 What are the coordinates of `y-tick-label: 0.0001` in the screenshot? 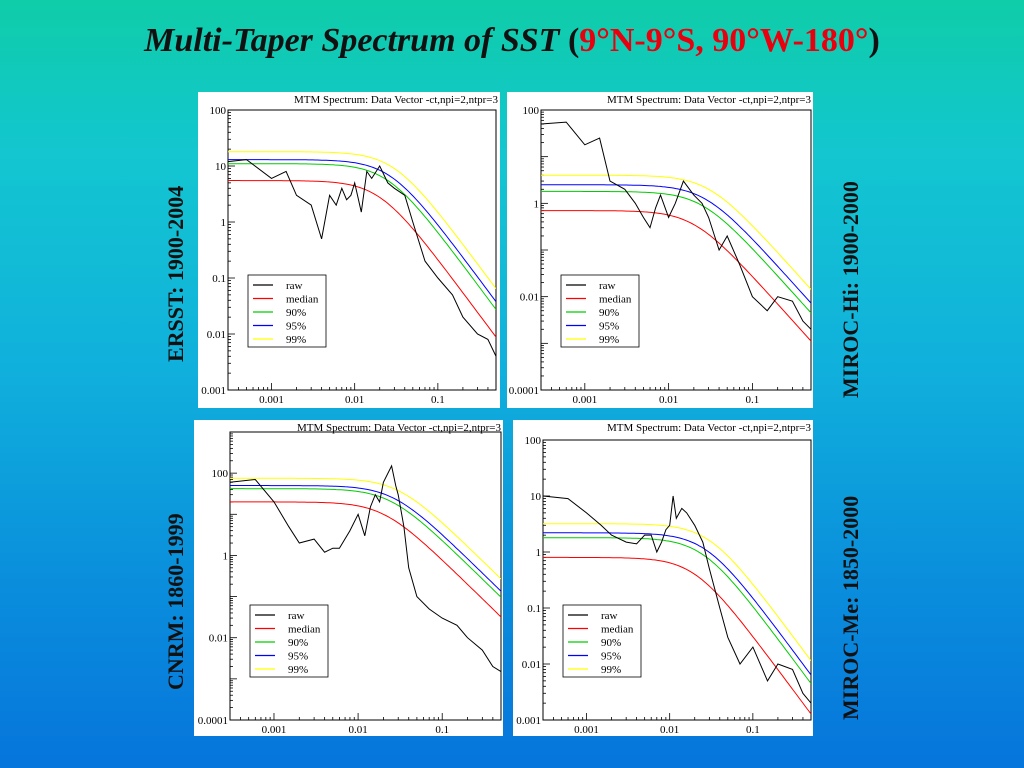 It's located at (213, 721).